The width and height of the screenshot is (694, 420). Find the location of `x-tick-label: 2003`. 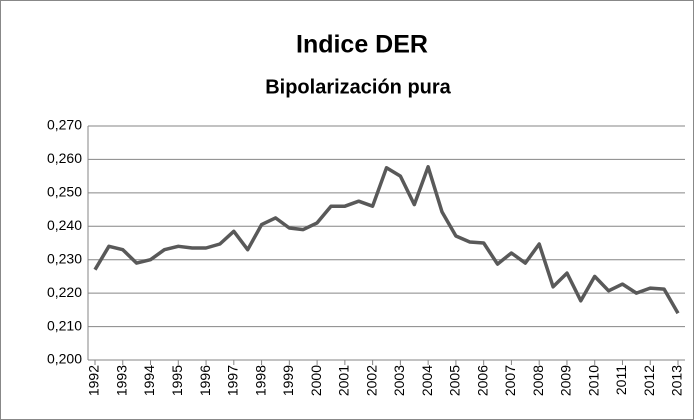

x-tick-label: 2003 is located at coordinates (399, 380).